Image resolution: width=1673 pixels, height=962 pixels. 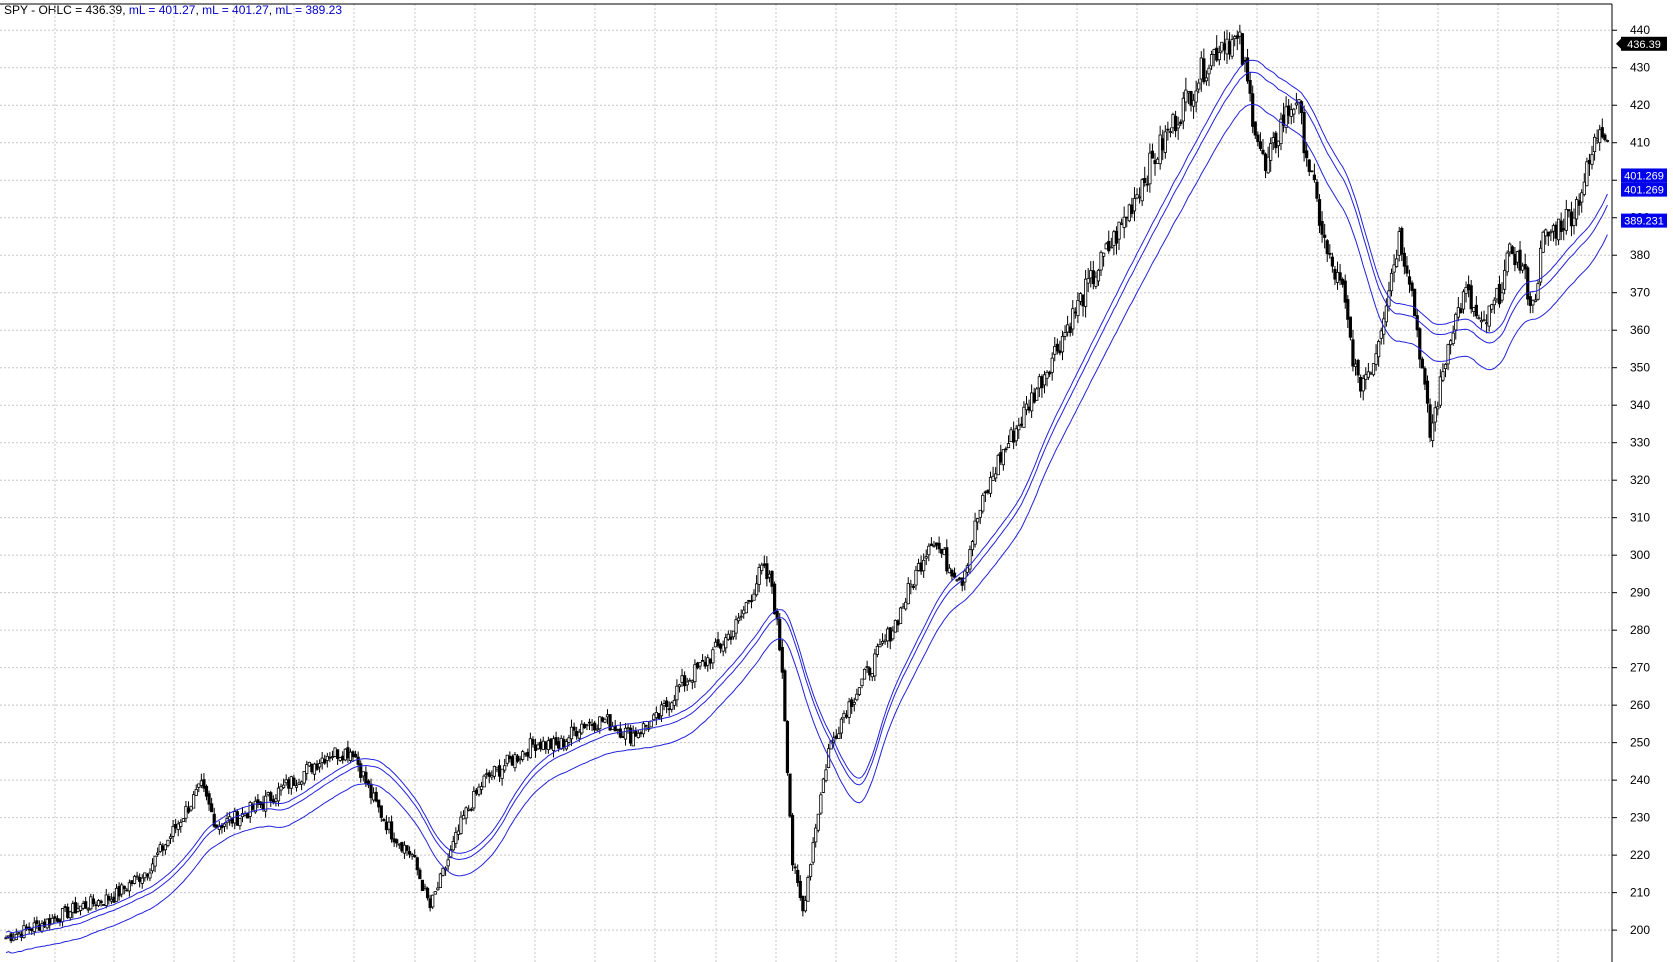 I want to click on y-tick-label: 340, so click(x=1640, y=405).